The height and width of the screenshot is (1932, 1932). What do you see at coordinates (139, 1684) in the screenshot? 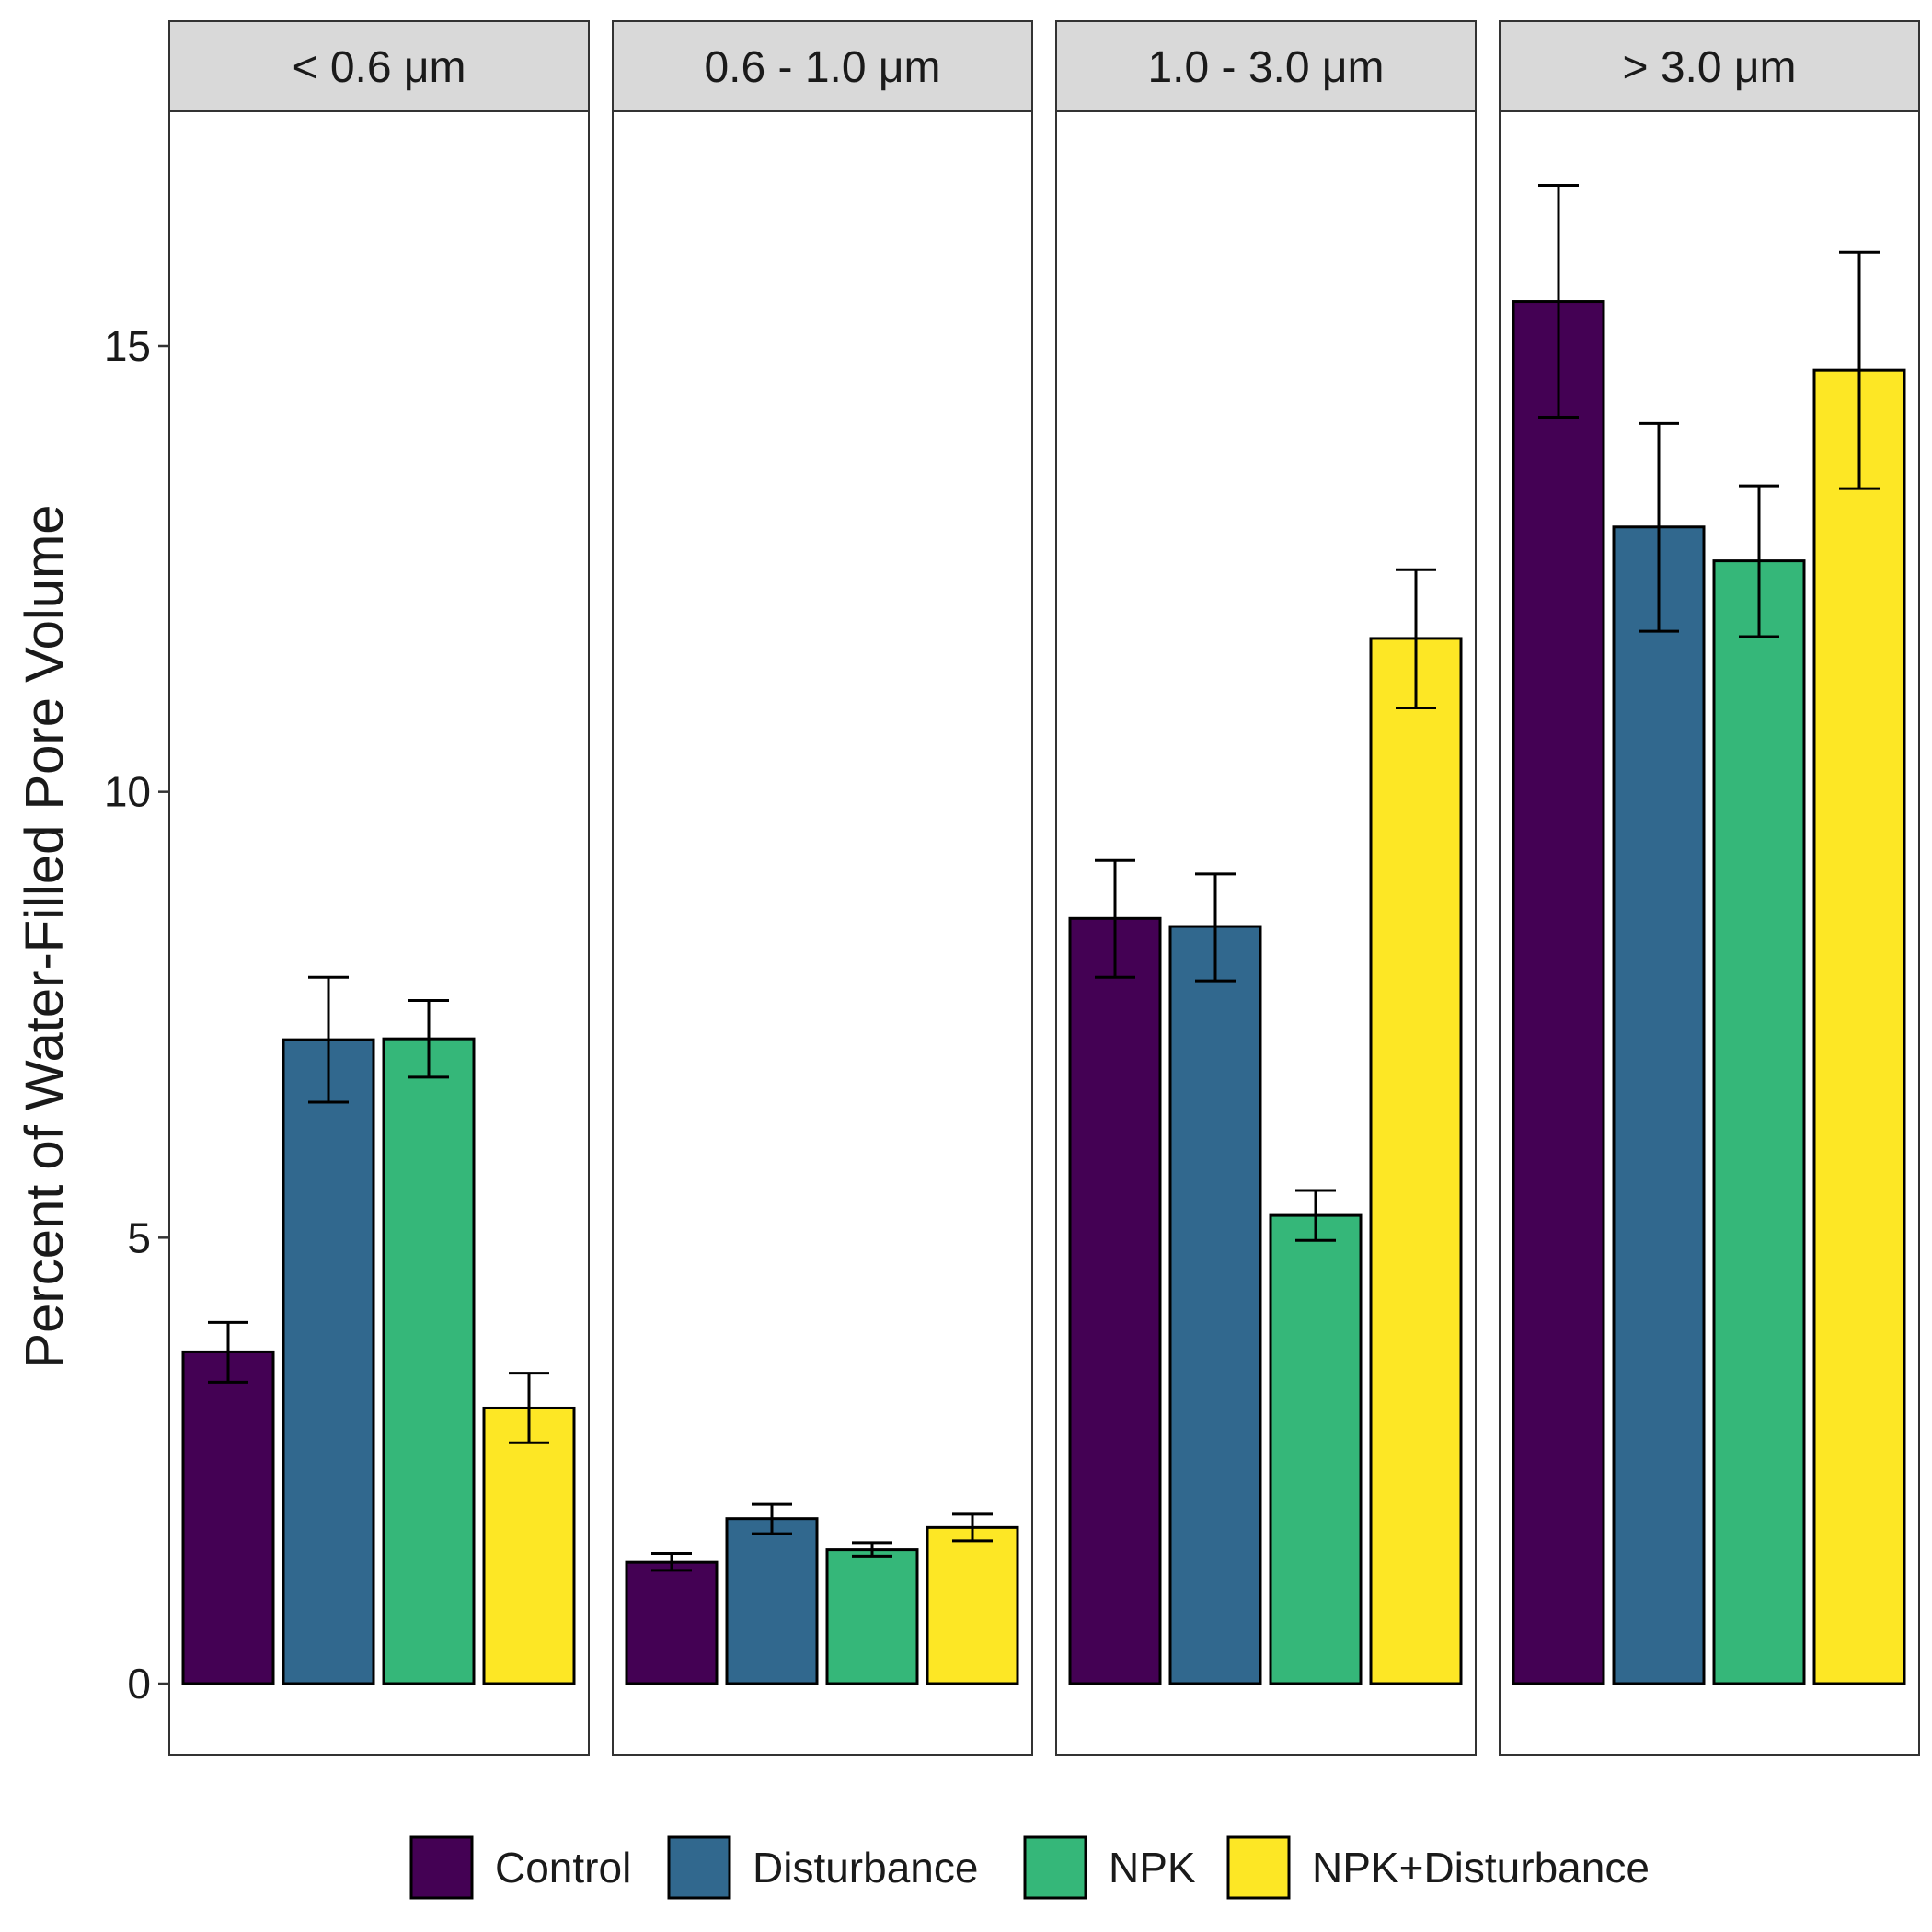
I see `y-tick-label-0: 0` at bounding box center [139, 1684].